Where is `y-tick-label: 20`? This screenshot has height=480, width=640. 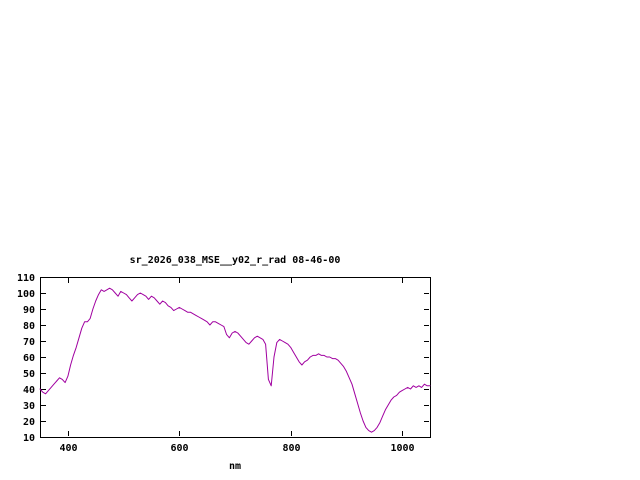
y-tick-label: 20 is located at coordinates (29, 422).